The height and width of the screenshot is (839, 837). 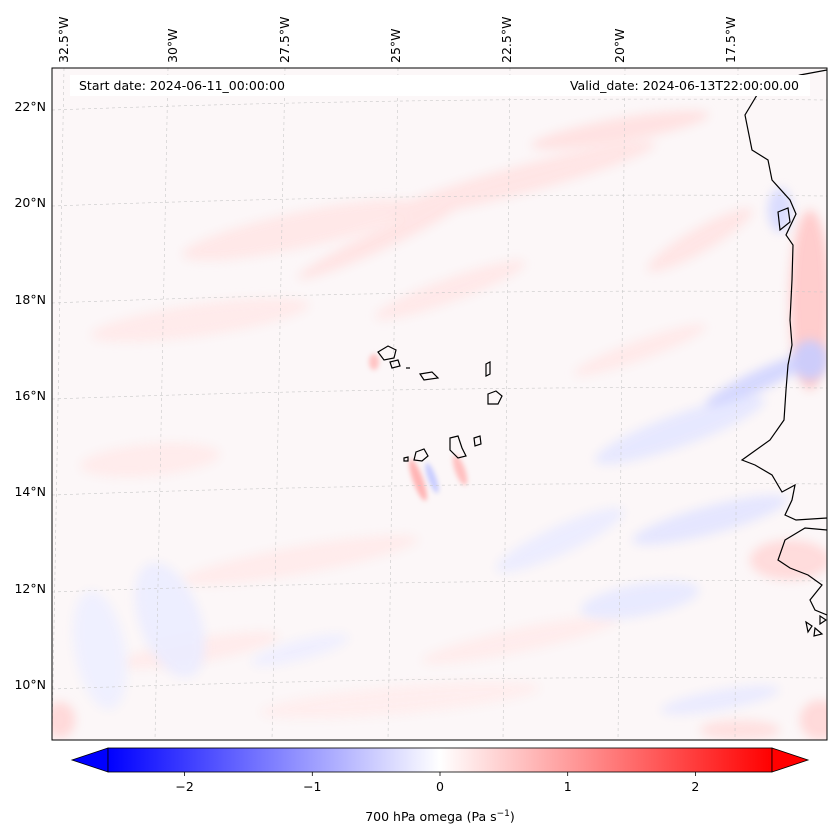 What do you see at coordinates (63, 40) in the screenshot?
I see `lon-label-32-5w: 32.5°W` at bounding box center [63, 40].